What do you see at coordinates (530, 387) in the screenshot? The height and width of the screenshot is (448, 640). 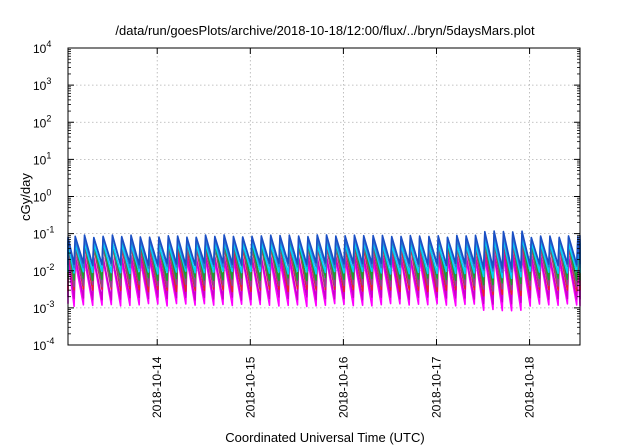 I see `x-tick-label: 2018-10-18` at bounding box center [530, 387].